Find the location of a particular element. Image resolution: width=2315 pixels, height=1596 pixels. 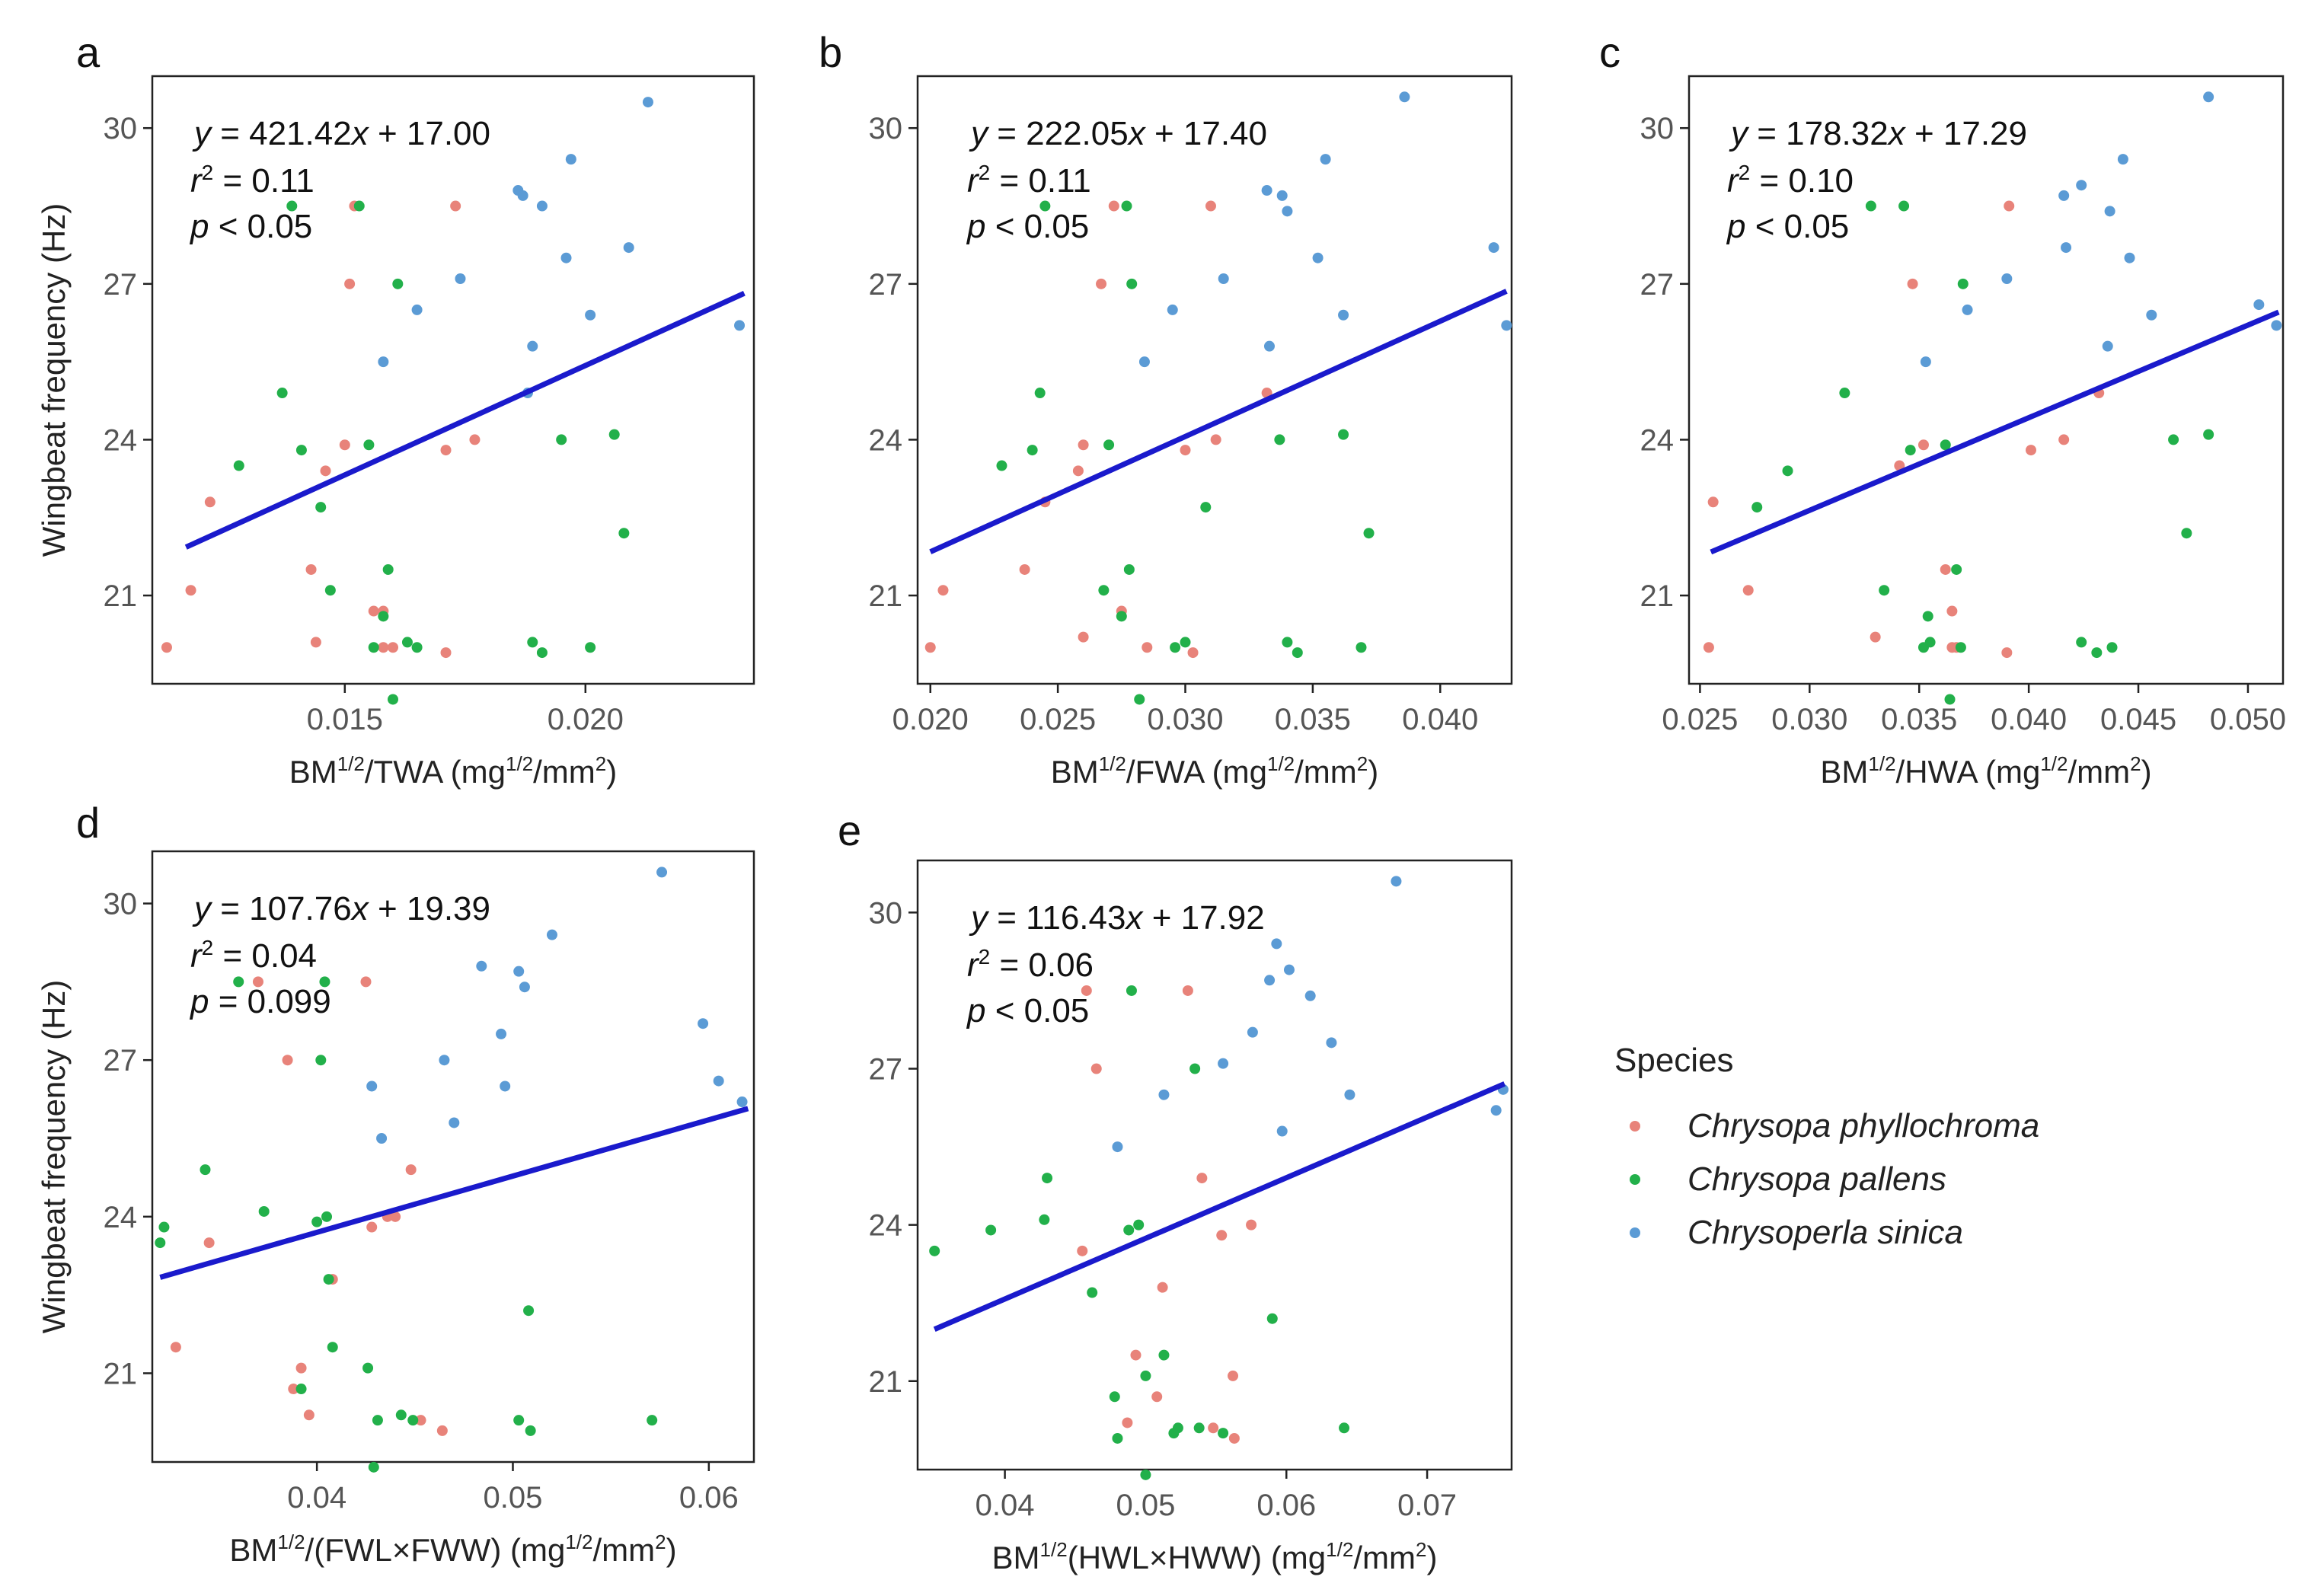

p-value-text: p = 0.099 is located at coordinates (260, 1001).